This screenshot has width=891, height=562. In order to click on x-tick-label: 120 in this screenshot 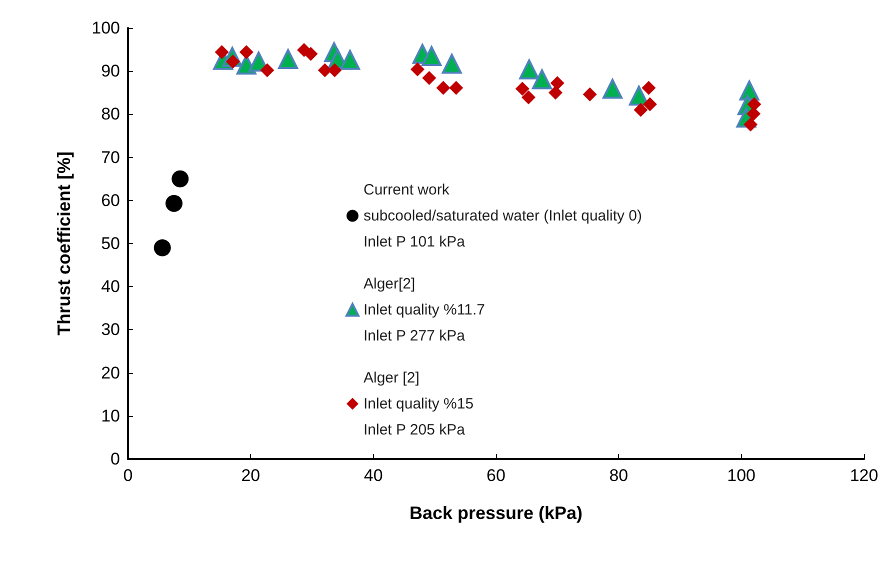, I will do `click(864, 475)`.